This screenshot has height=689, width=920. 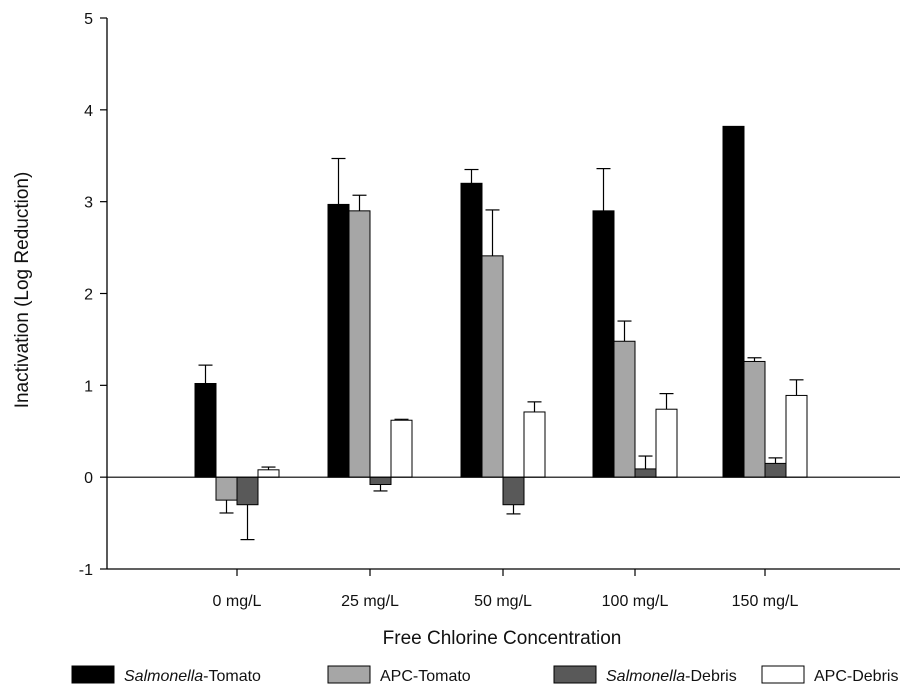 I want to click on x-tick-label: 150 mg/L, so click(x=765, y=601).